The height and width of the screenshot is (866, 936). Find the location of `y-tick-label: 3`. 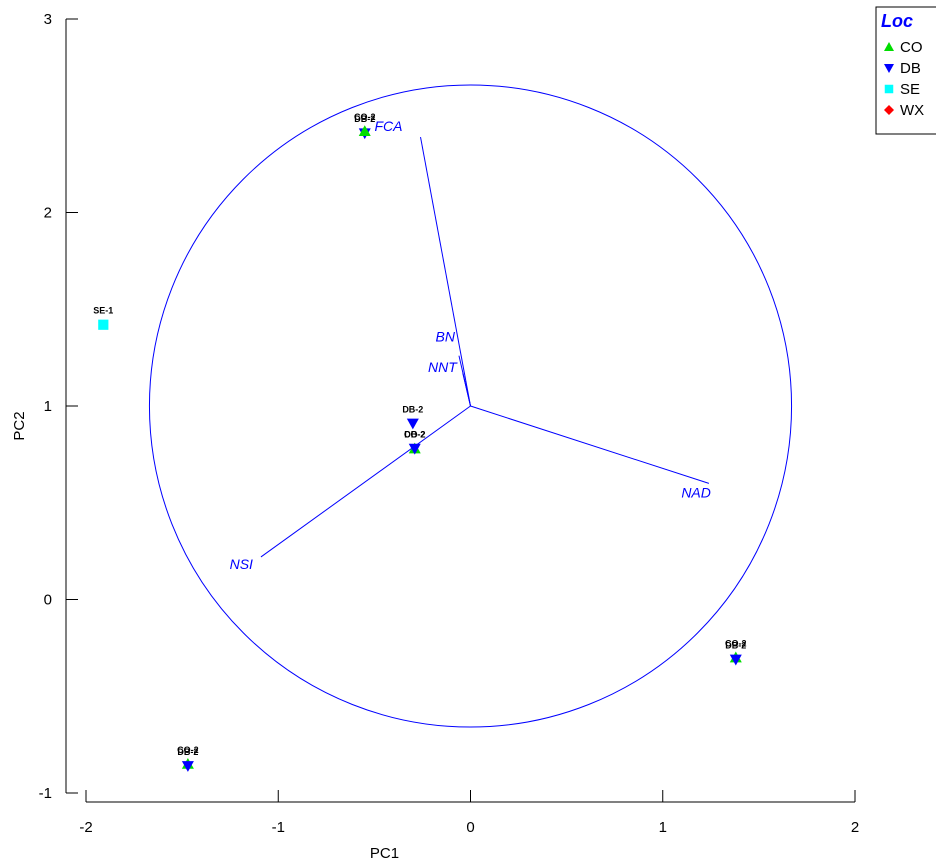

y-tick-label: 3 is located at coordinates (48, 19).